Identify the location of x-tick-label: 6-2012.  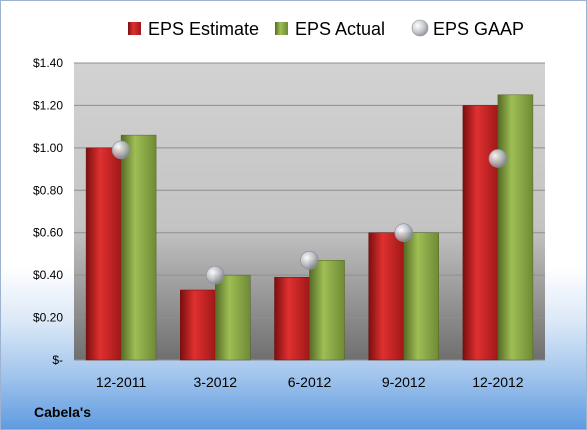
(310, 382).